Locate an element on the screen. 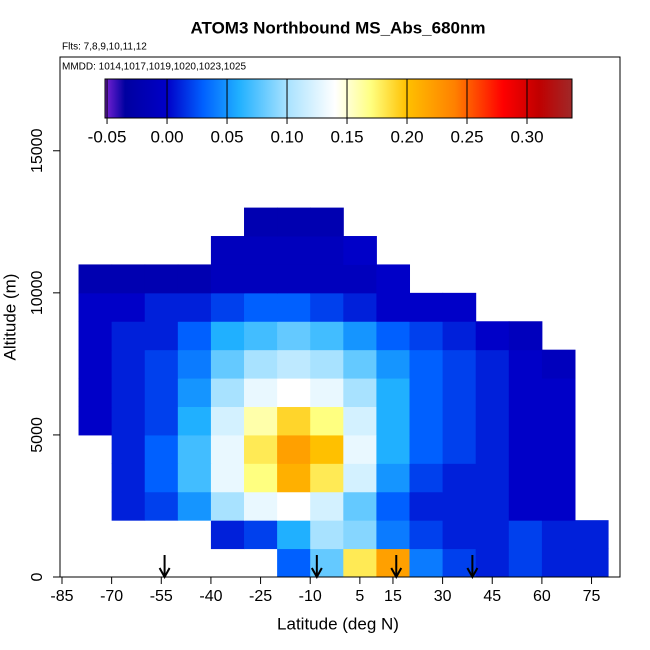  x-tick-label: 15 is located at coordinates (393, 596).